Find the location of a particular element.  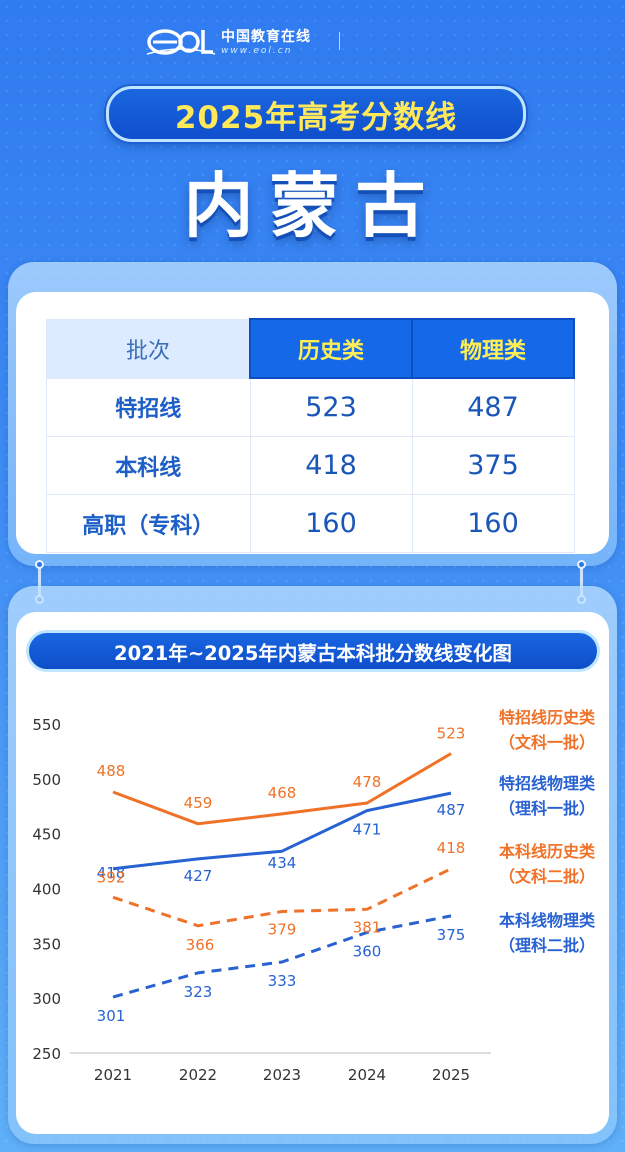

y-tick-label: 550 is located at coordinates (46, 725).